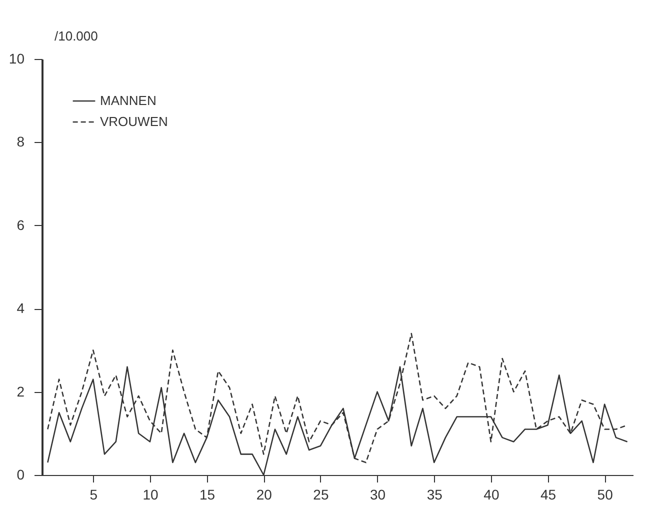 The image size is (651, 514). I want to click on y-tick-label: 8, so click(20, 142).